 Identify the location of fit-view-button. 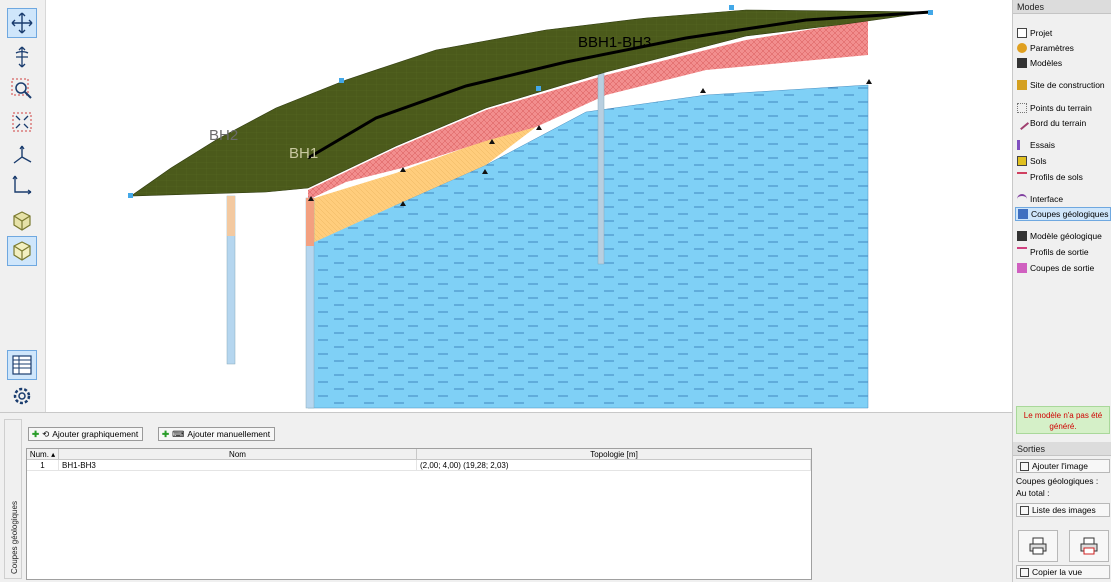
(22, 122).